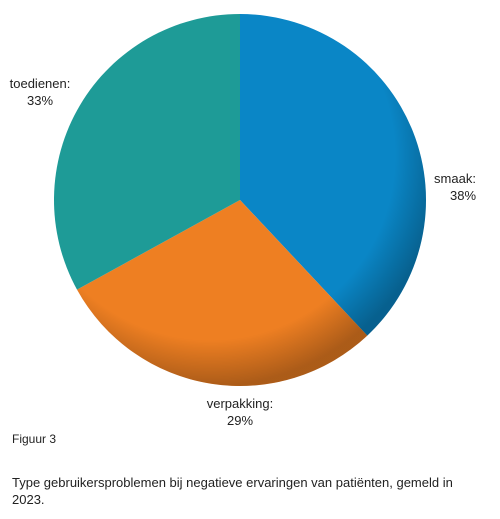 The width and height of the screenshot is (500, 519). What do you see at coordinates (40, 100) in the screenshot?
I see `value-label: 33%` at bounding box center [40, 100].